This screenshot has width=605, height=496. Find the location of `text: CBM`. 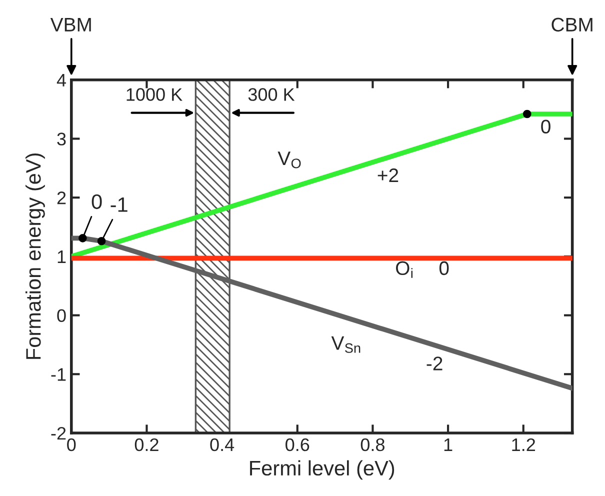

text: CBM is located at coordinates (572, 25).